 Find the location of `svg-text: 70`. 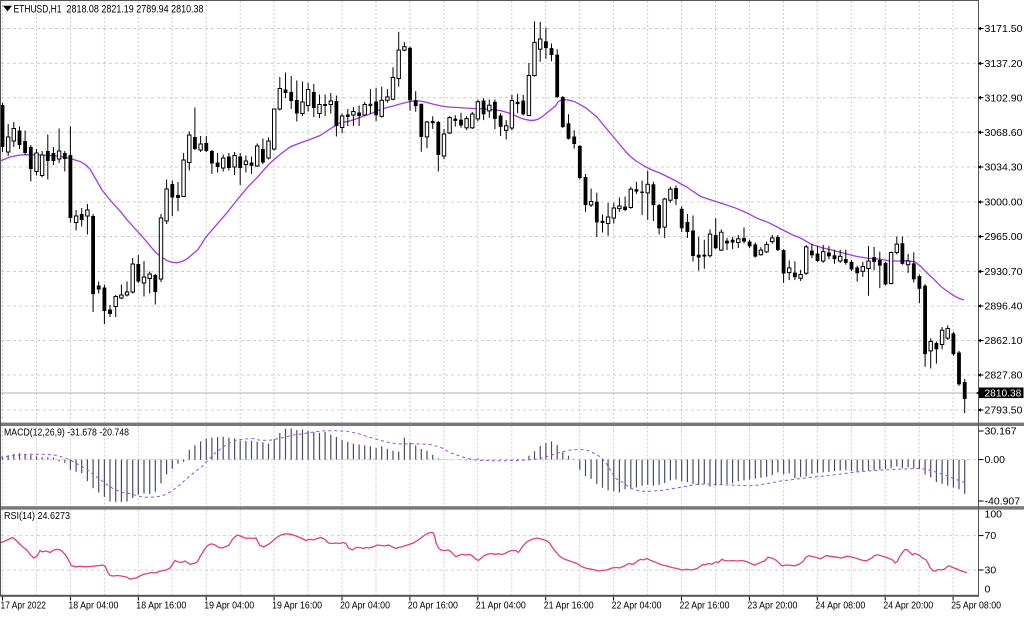

svg-text: 70 is located at coordinates (991, 536).